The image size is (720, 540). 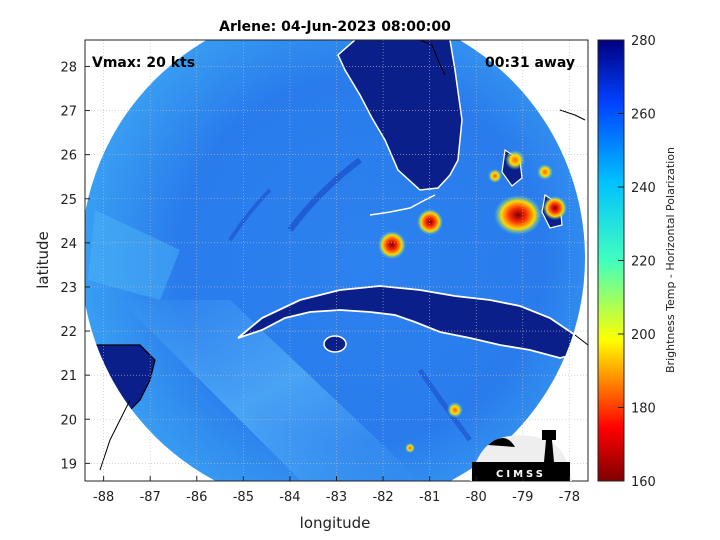 I want to click on florida-keys, so click(x=402, y=205).